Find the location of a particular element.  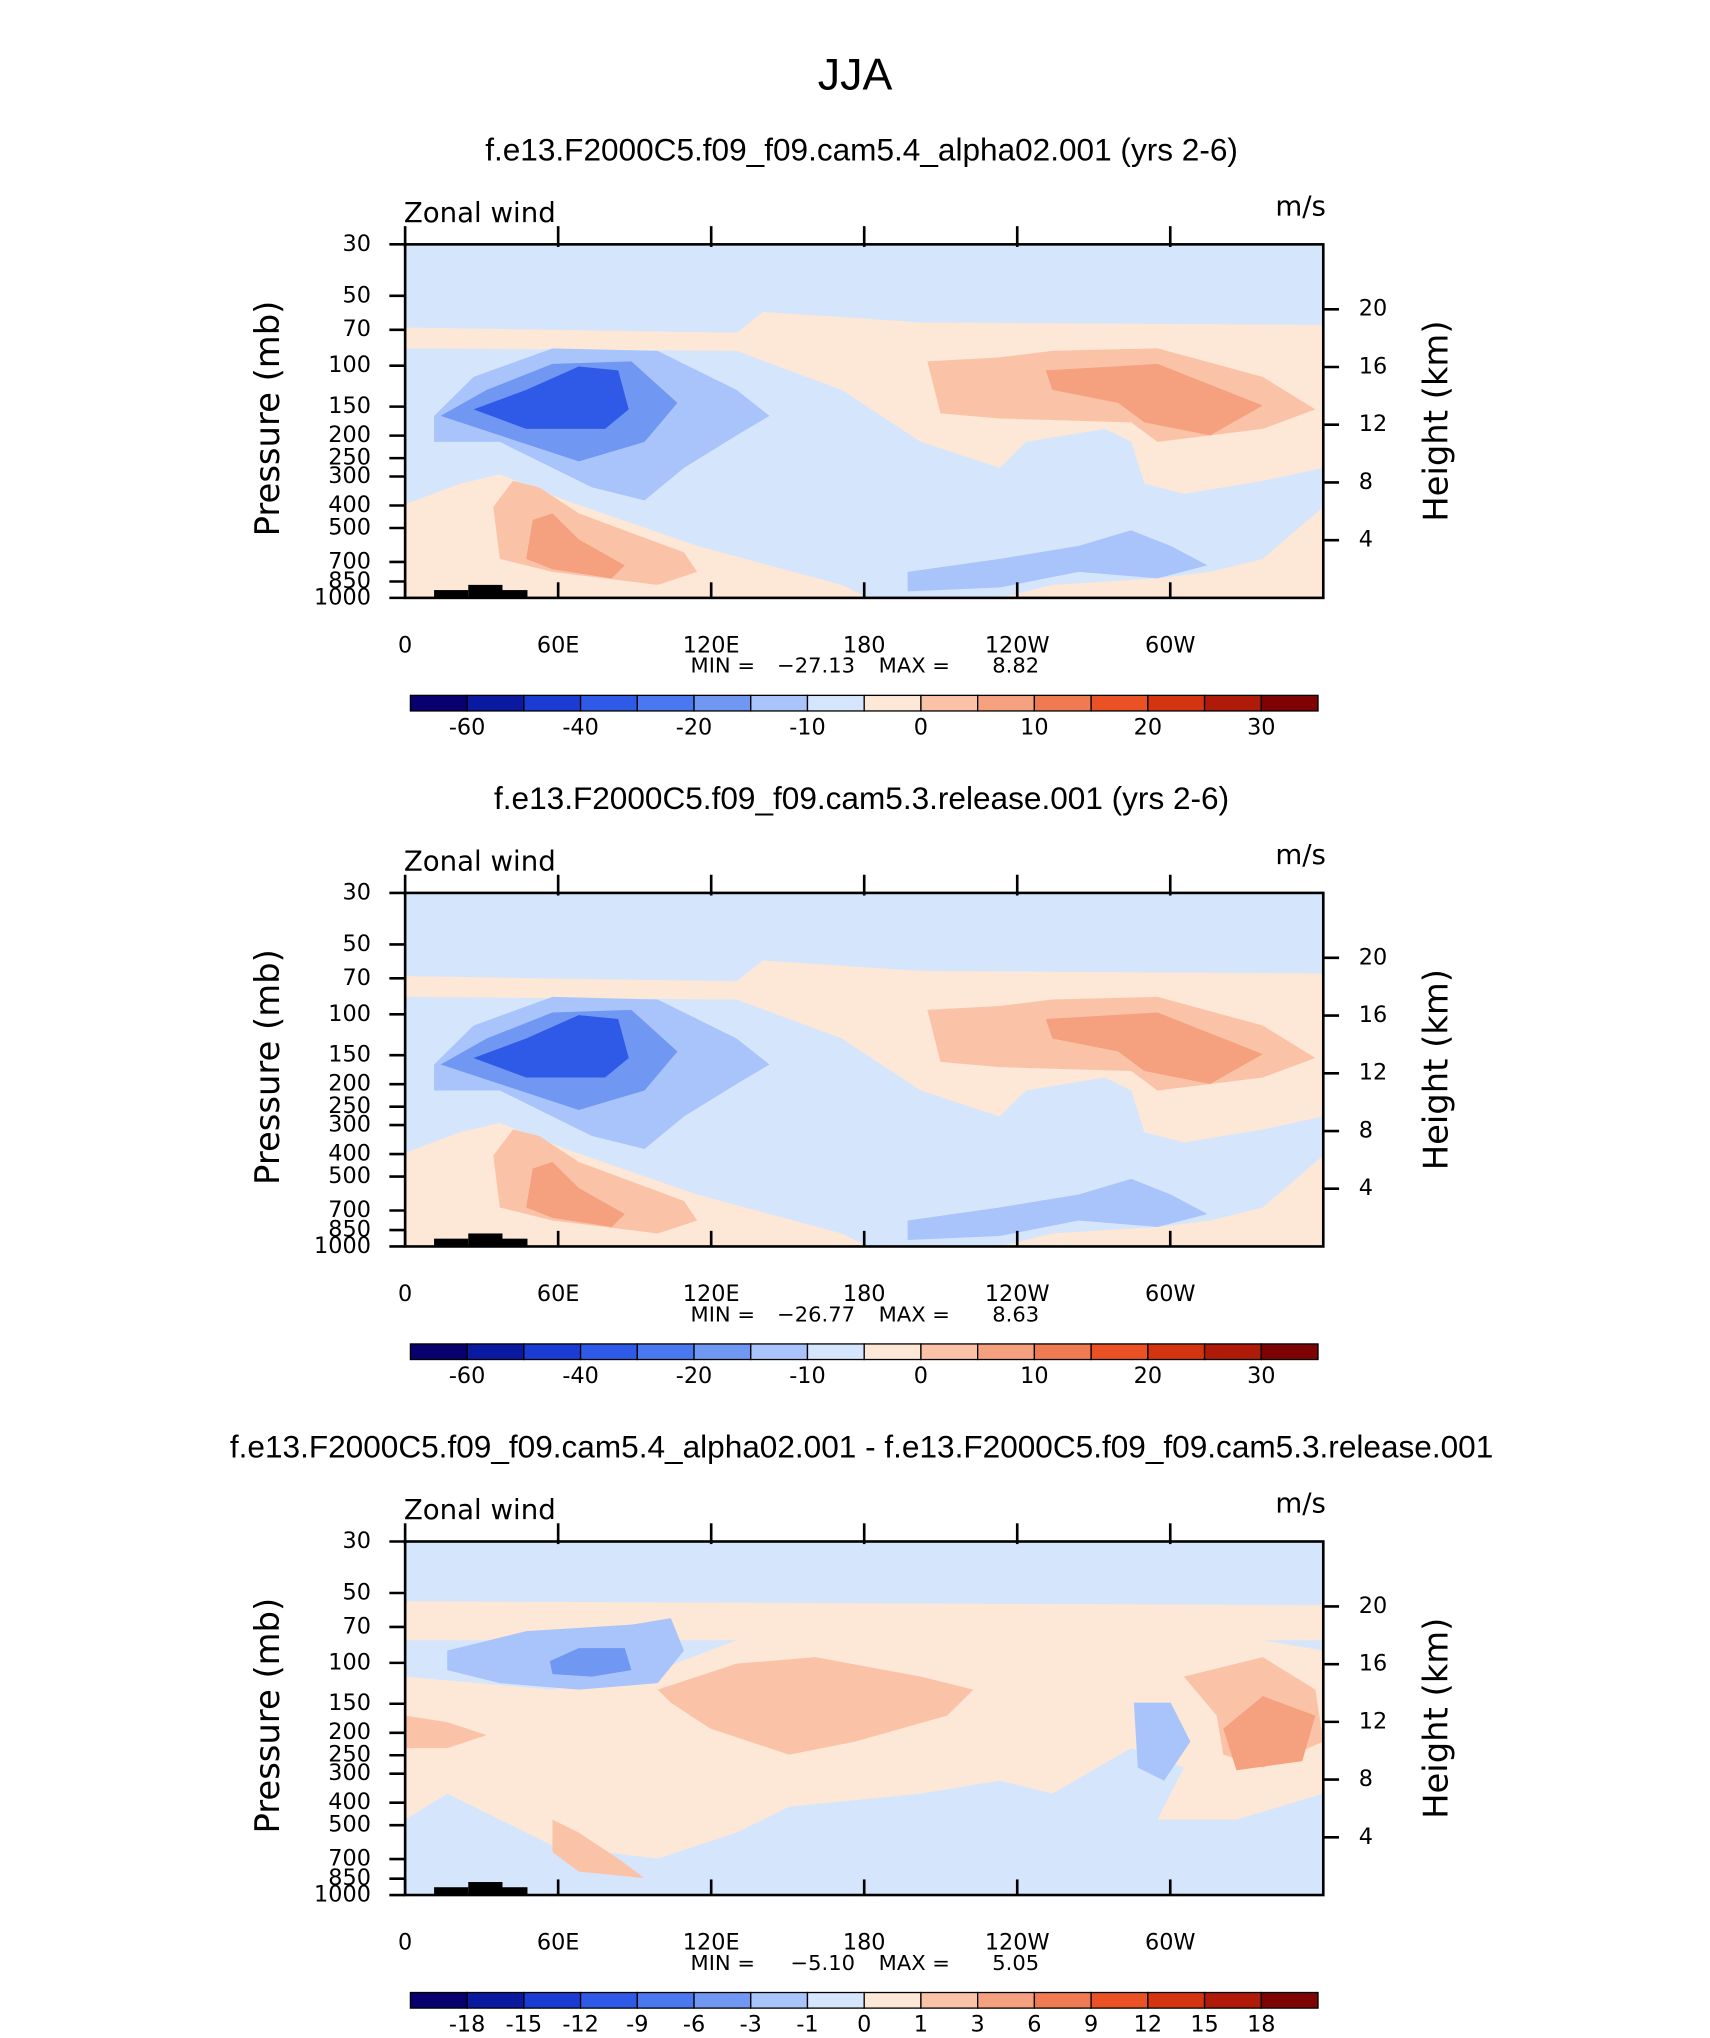

y2-tick-label: 4 is located at coordinates (1366, 1837).